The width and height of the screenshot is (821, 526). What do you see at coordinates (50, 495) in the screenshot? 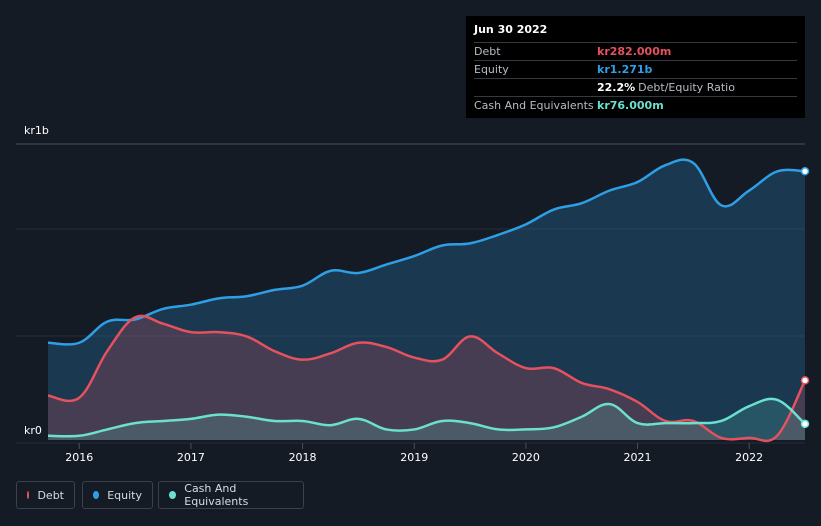
I see `legend-debt-label: Debt` at bounding box center [50, 495].